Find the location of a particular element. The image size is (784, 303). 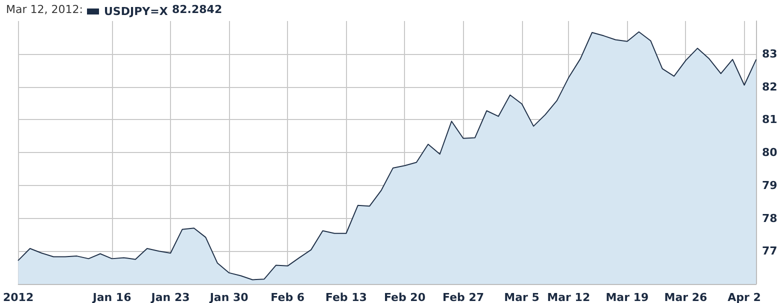

y-tick-label: 80 is located at coordinates (770, 152).